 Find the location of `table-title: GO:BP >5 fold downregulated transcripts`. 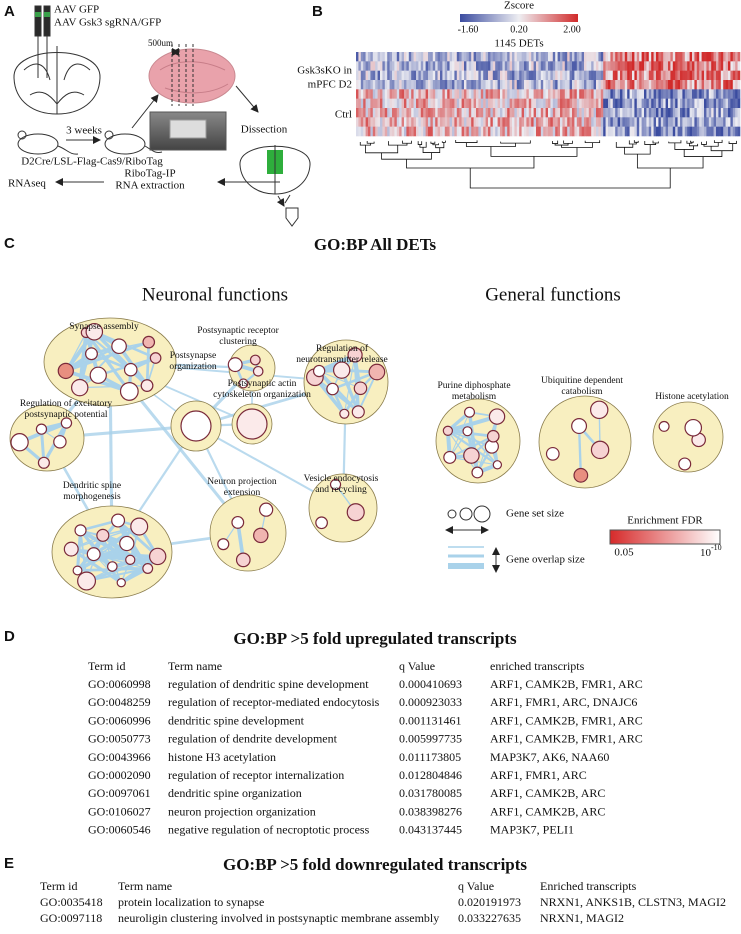

table-title: GO:BP >5 fold downregulated transcripts is located at coordinates (375, 864).